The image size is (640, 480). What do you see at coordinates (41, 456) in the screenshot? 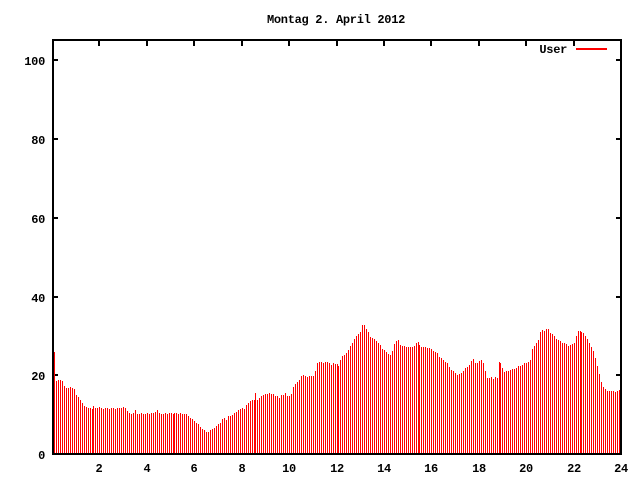
I see `svg-text: 0` at bounding box center [41, 456].